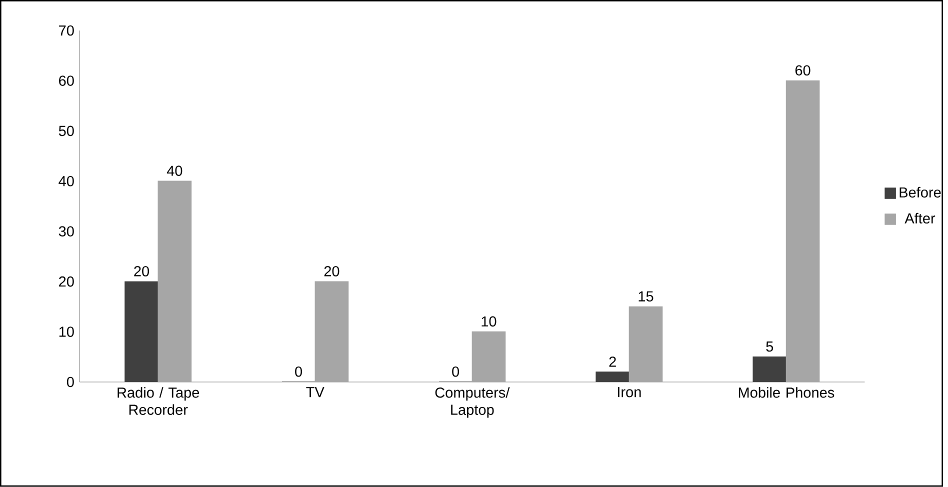 Image resolution: width=948 pixels, height=487 pixels. What do you see at coordinates (66, 281) in the screenshot?
I see `y-tick-label: 20` at bounding box center [66, 281].